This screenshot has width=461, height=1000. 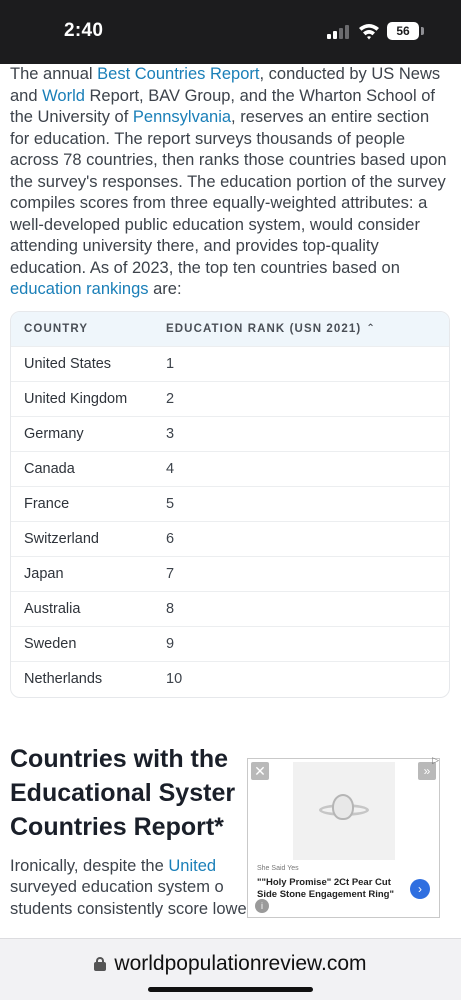 I want to click on rank-cell: 10, so click(x=307, y=679).